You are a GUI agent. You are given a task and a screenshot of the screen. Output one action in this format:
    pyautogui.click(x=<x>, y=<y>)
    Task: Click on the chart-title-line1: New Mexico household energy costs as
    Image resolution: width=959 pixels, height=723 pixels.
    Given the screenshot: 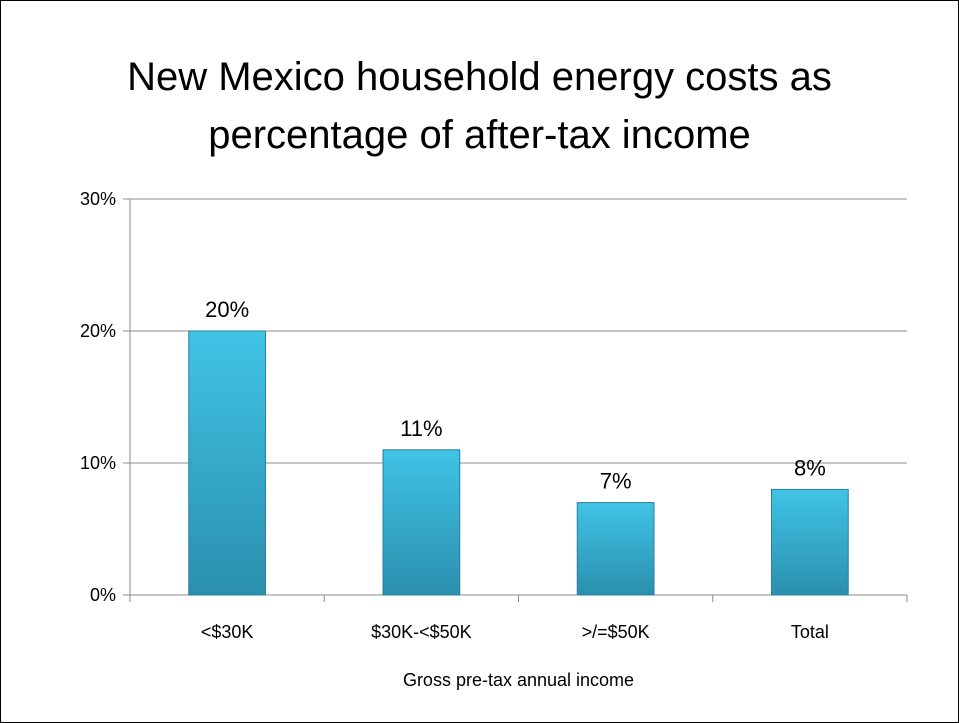 What is the action you would take?
    pyautogui.click(x=479, y=77)
    